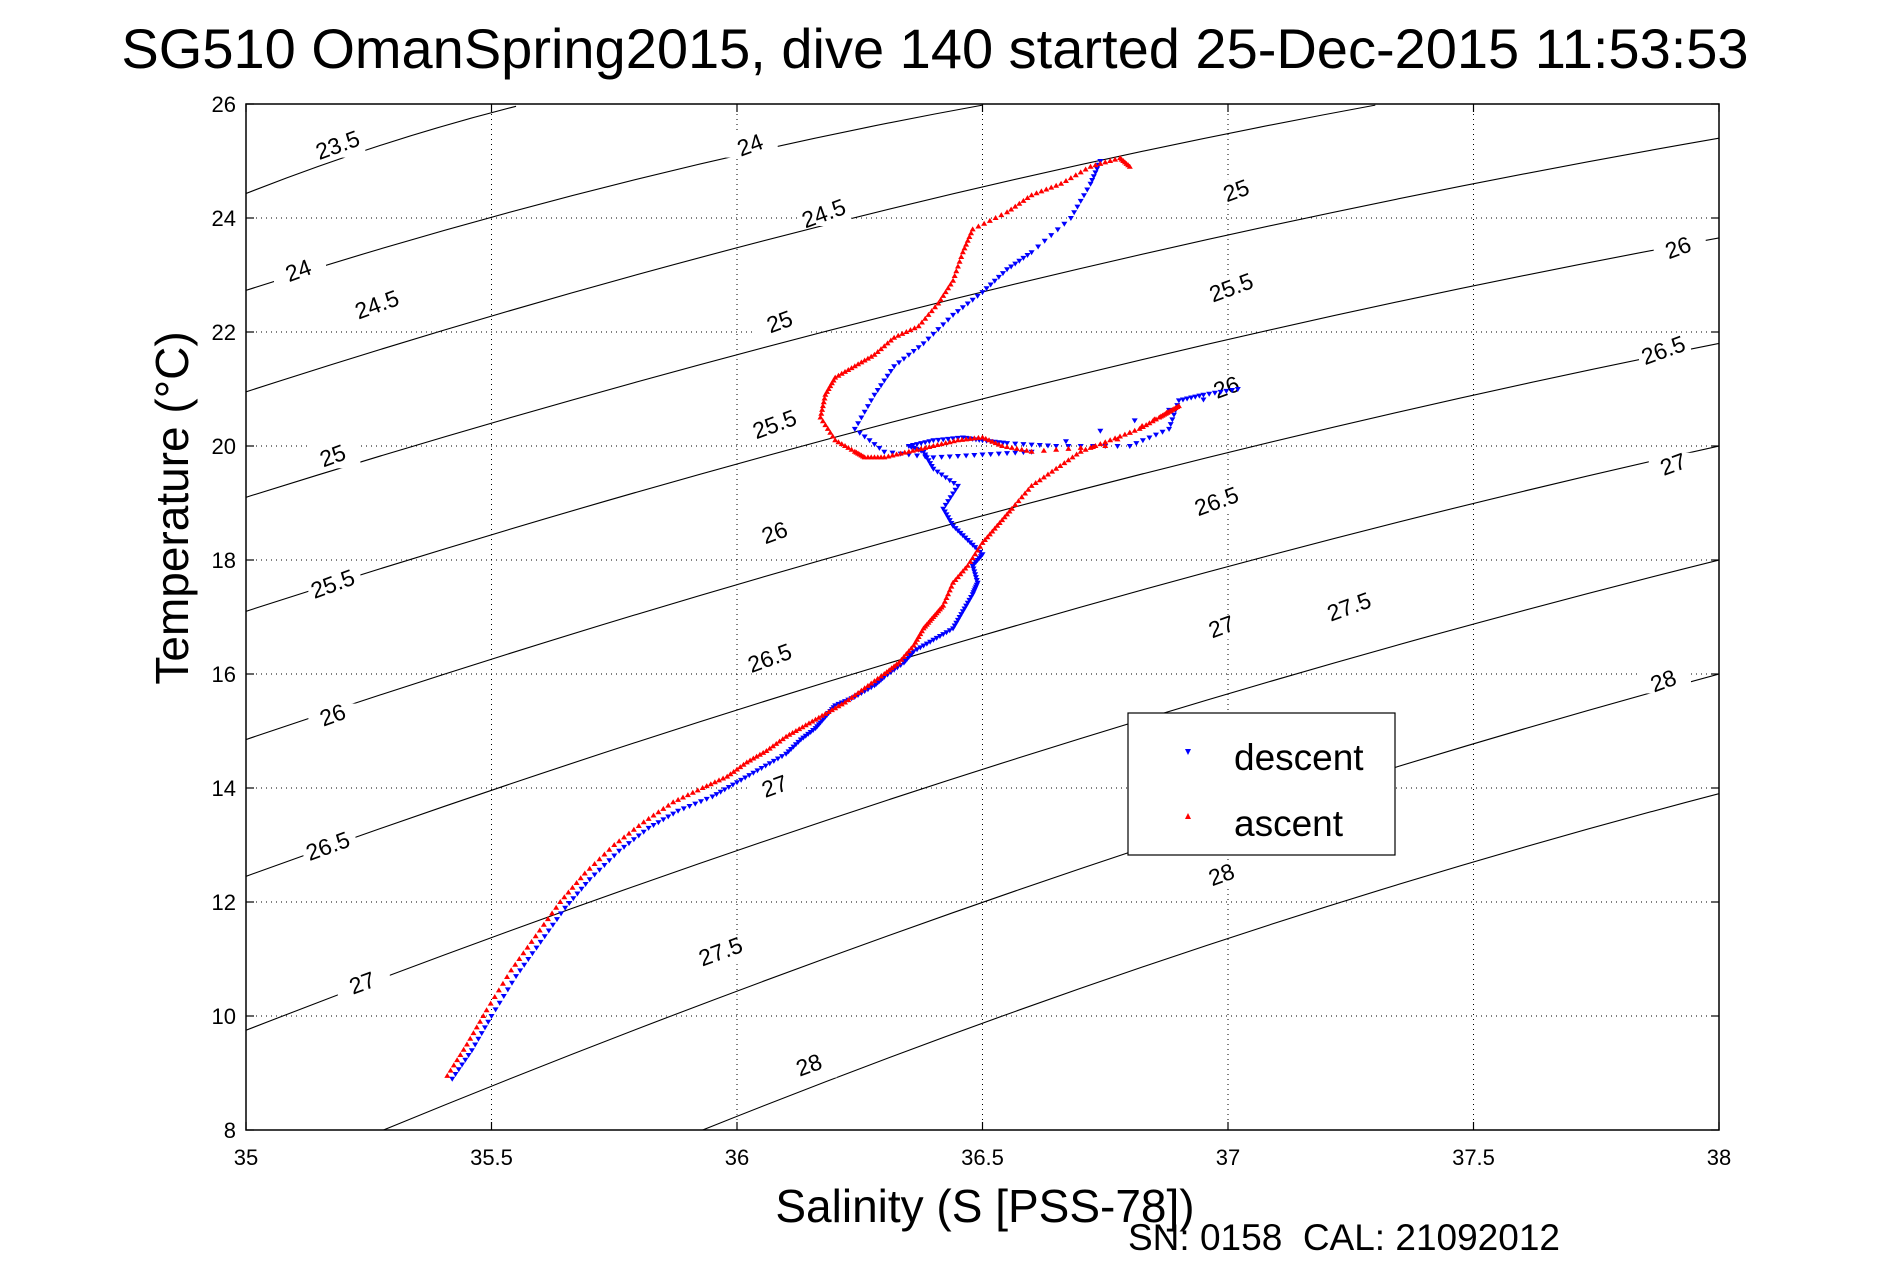 The width and height of the screenshot is (1891, 1262). I want to click on y-tick-label: 8, so click(230, 1130).